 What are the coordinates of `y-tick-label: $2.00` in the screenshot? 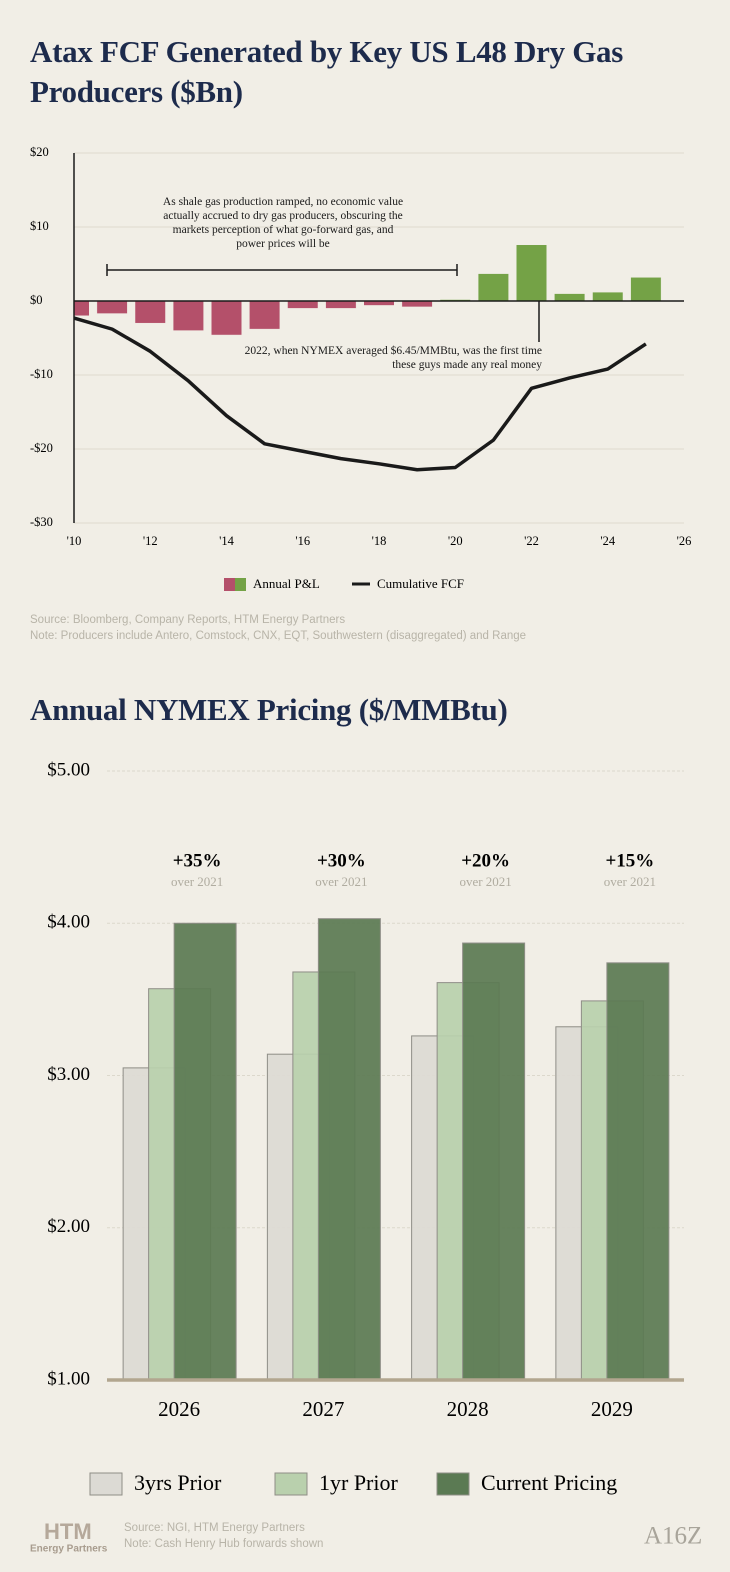 It's located at (68, 1226).